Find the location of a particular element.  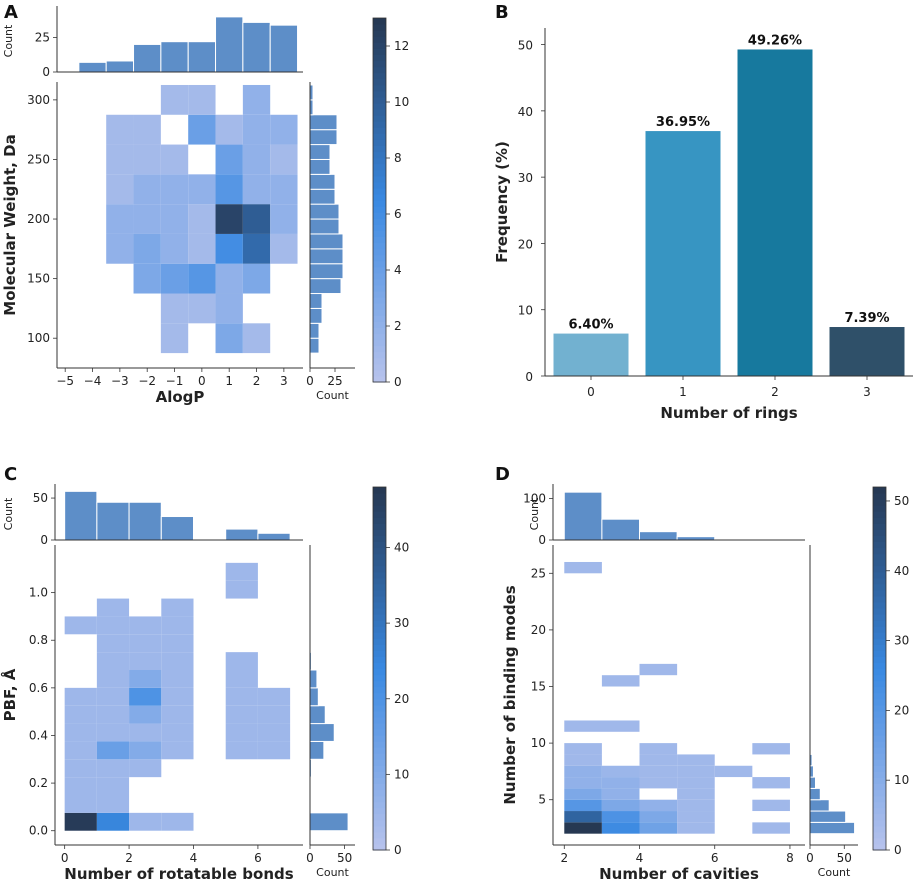

panel-a-x-tick-label: 3 is located at coordinates (284, 381).